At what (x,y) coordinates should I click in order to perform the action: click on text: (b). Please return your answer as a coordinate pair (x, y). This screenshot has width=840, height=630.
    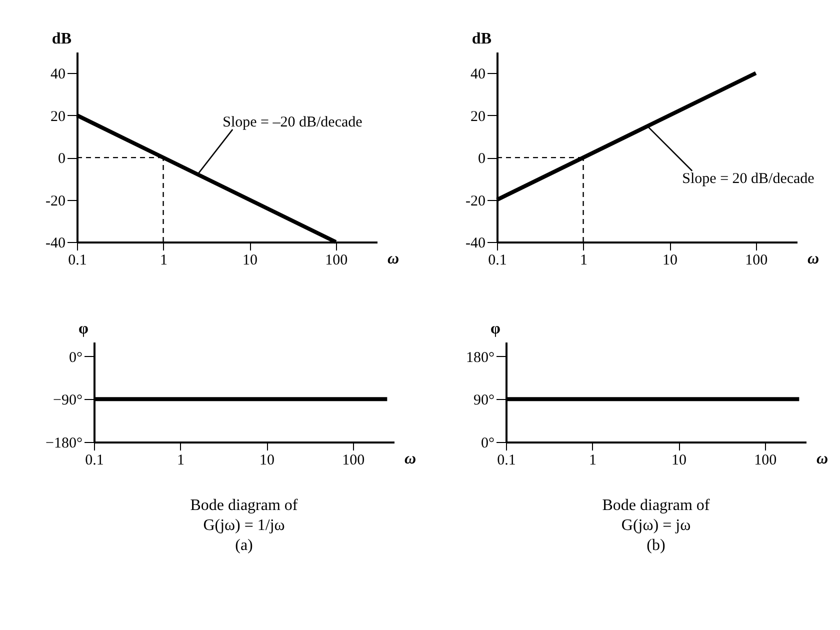
    Looking at the image, I should click on (656, 545).